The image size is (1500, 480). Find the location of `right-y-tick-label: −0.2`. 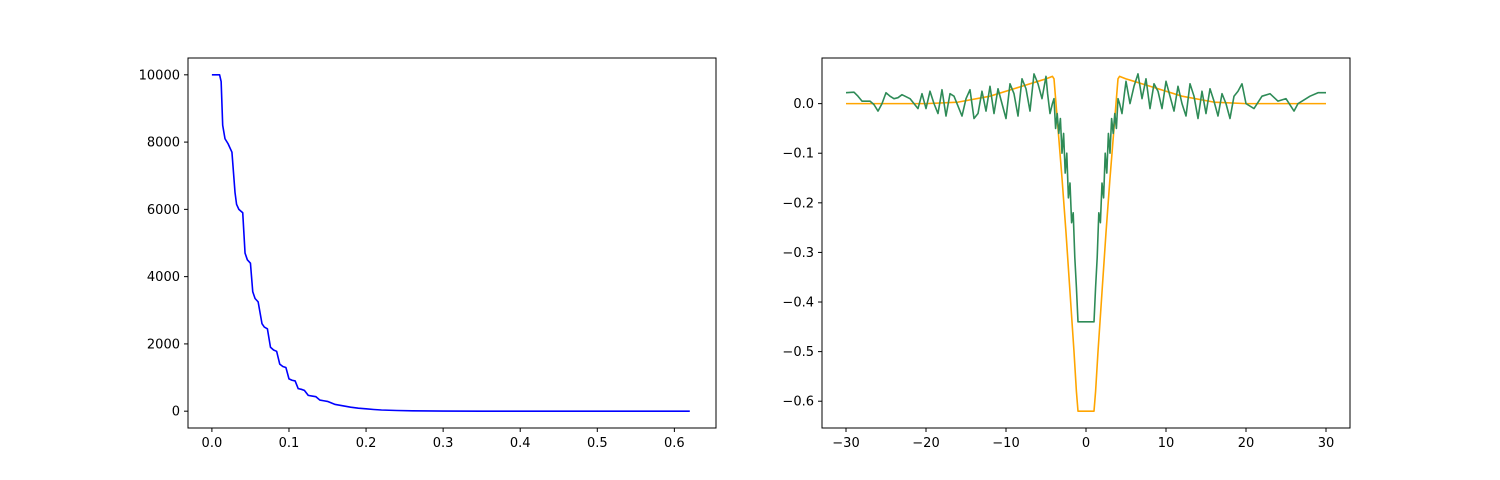

right-y-tick-label: −0.2 is located at coordinates (798, 203).